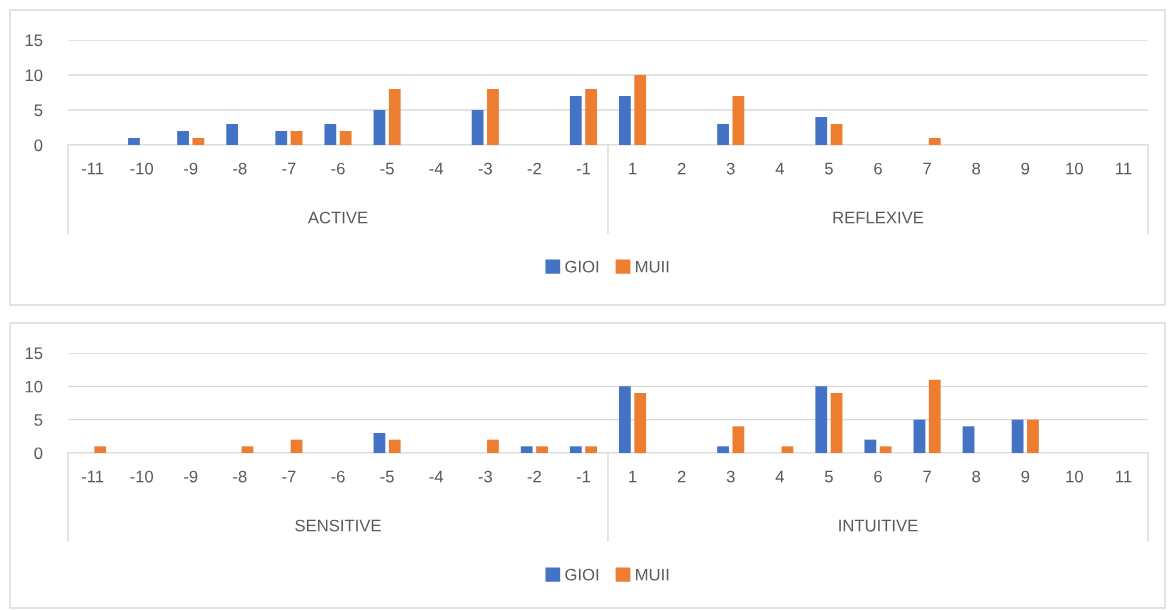 The width and height of the screenshot is (1175, 610). What do you see at coordinates (338, 525) in the screenshot?
I see `text: SENSITIVE` at bounding box center [338, 525].